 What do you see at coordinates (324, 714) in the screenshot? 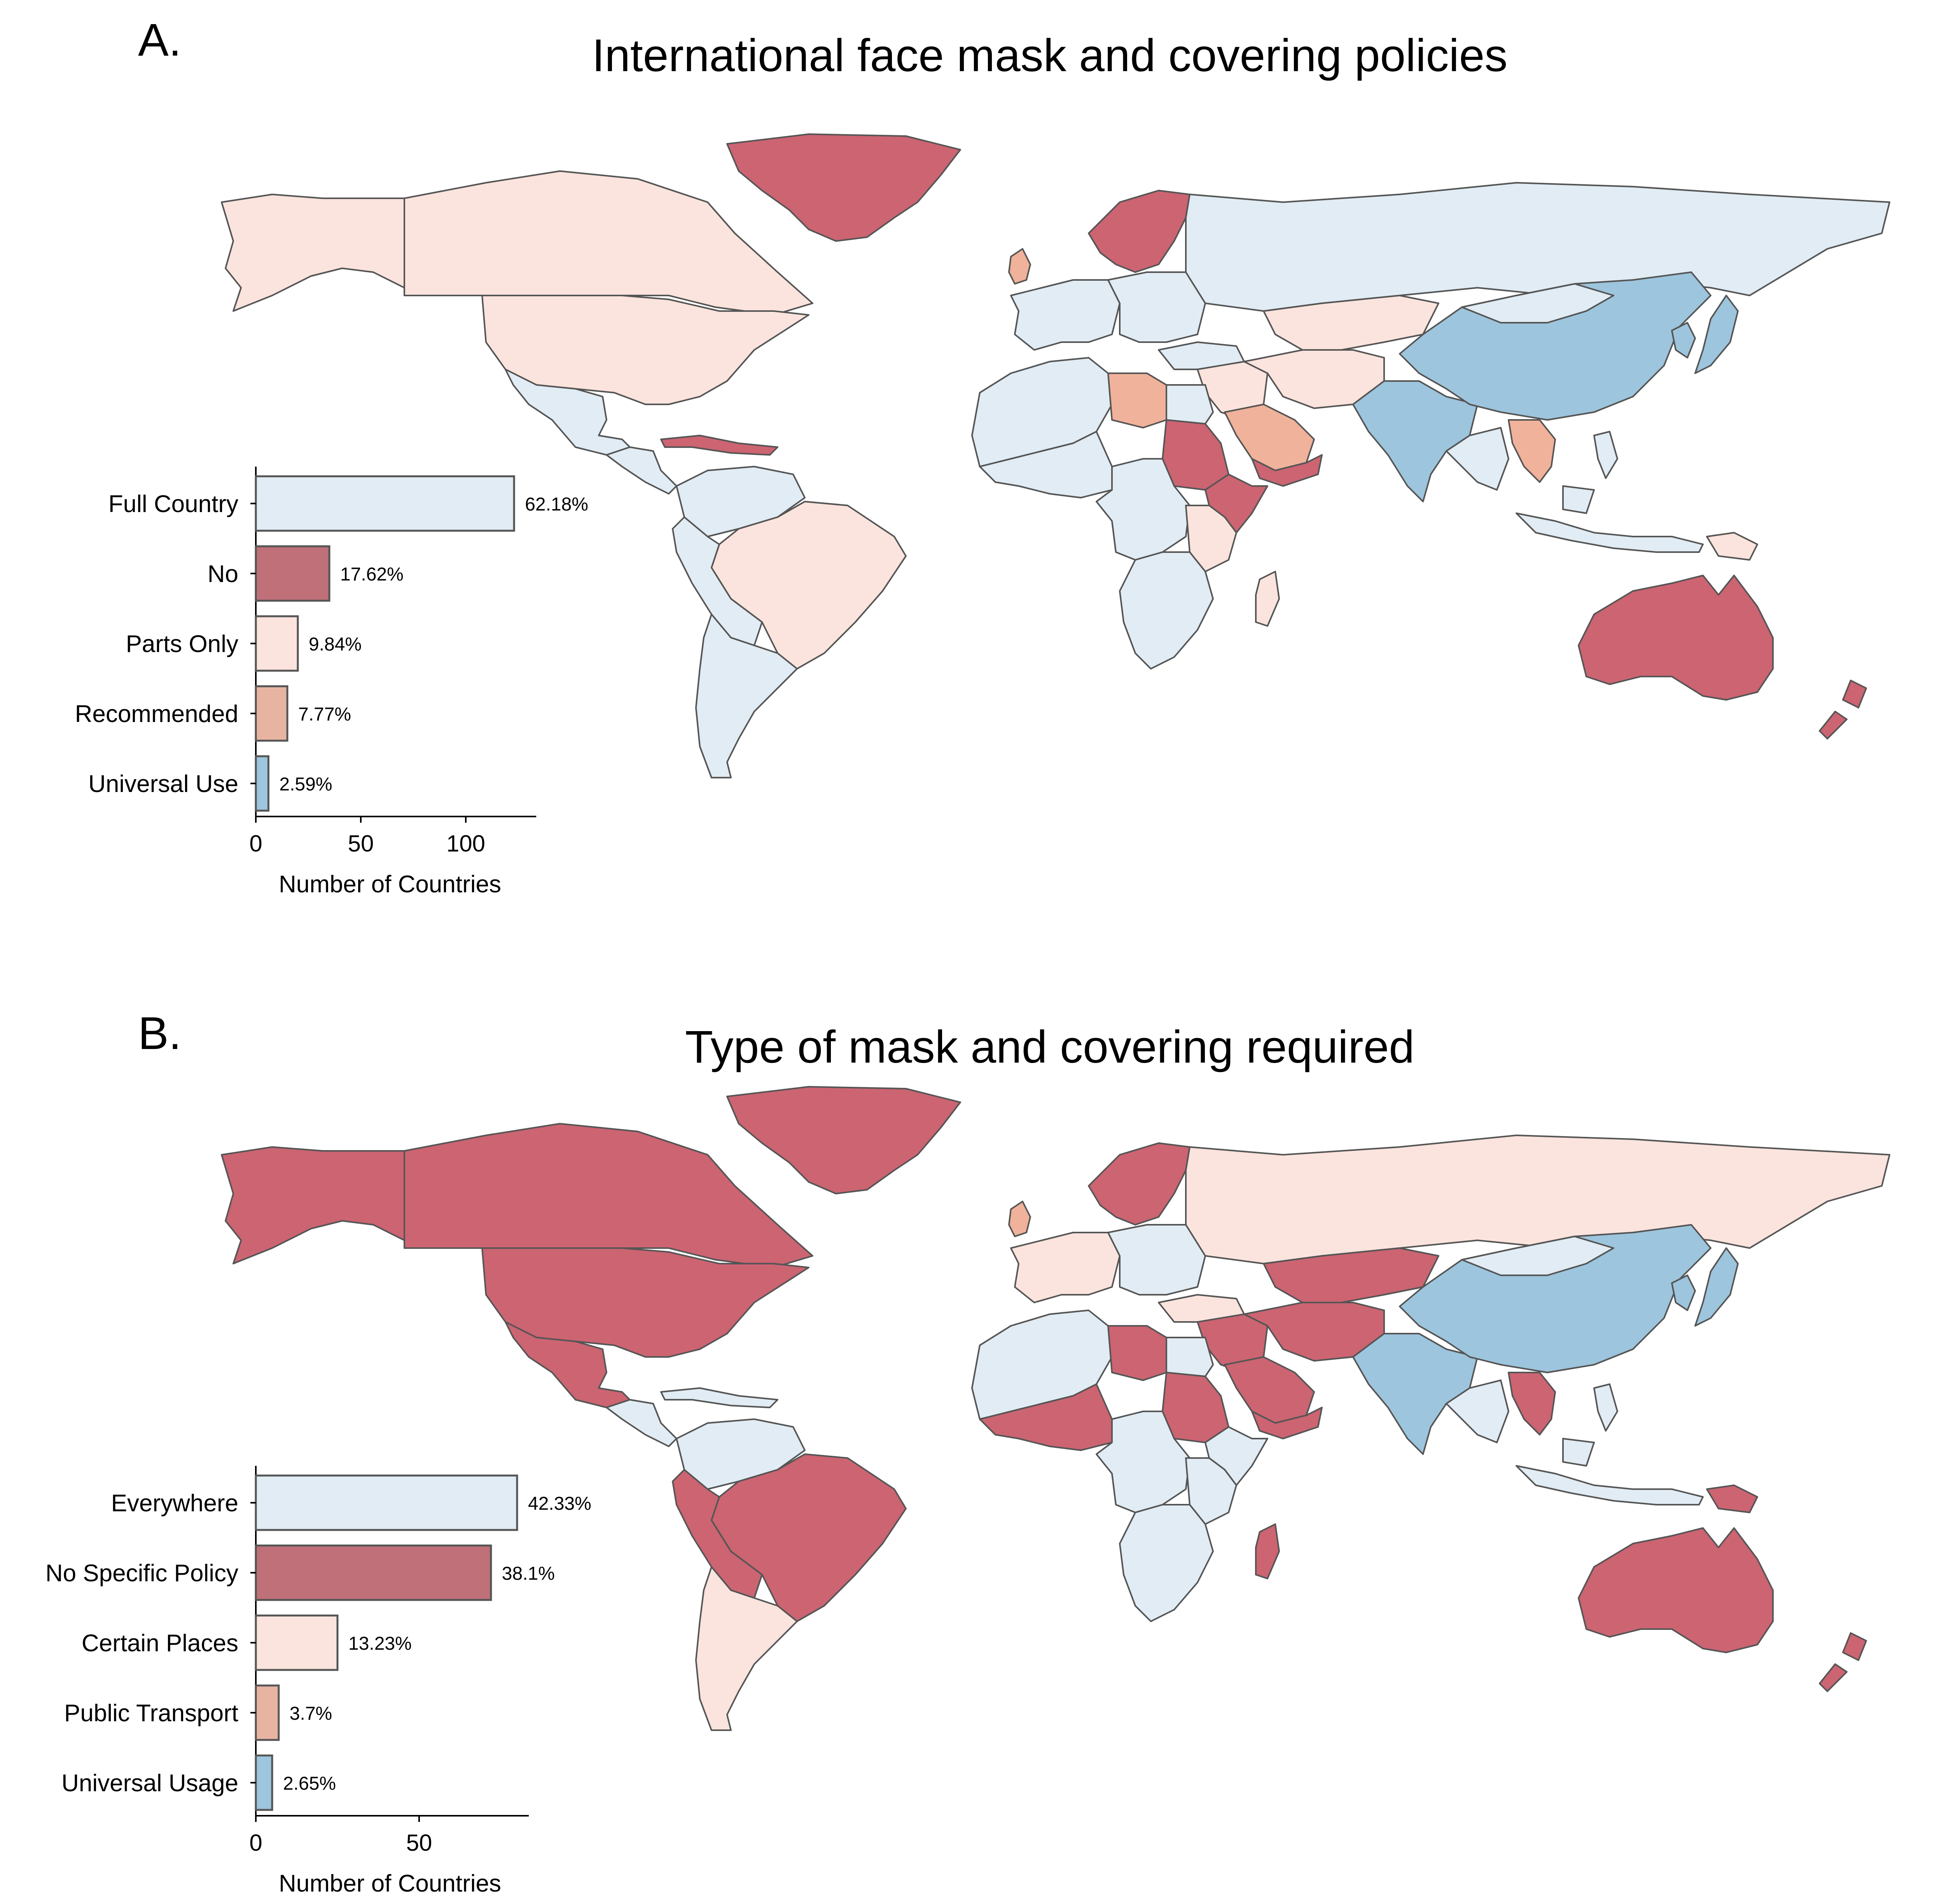
I see `data-label: 7.77%` at bounding box center [324, 714].